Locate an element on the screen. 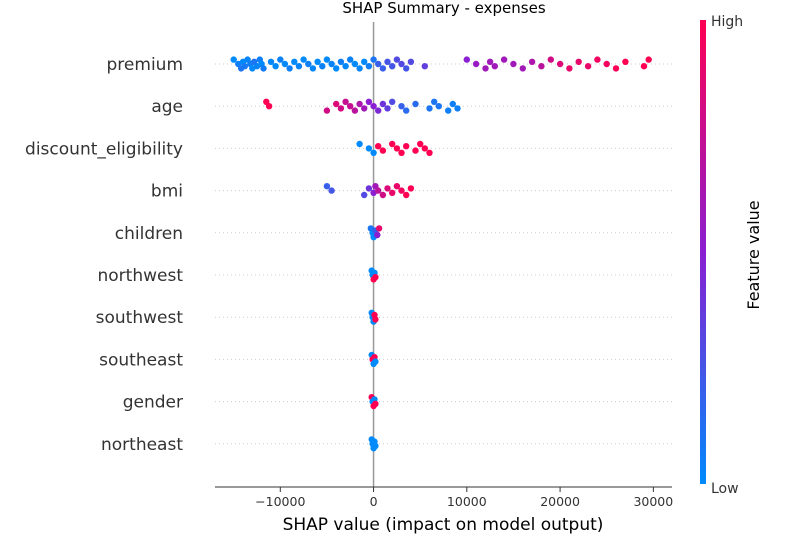 Image resolution: width=800 pixels, height=550 pixels. feature-label-gender: gender is located at coordinates (153, 403).